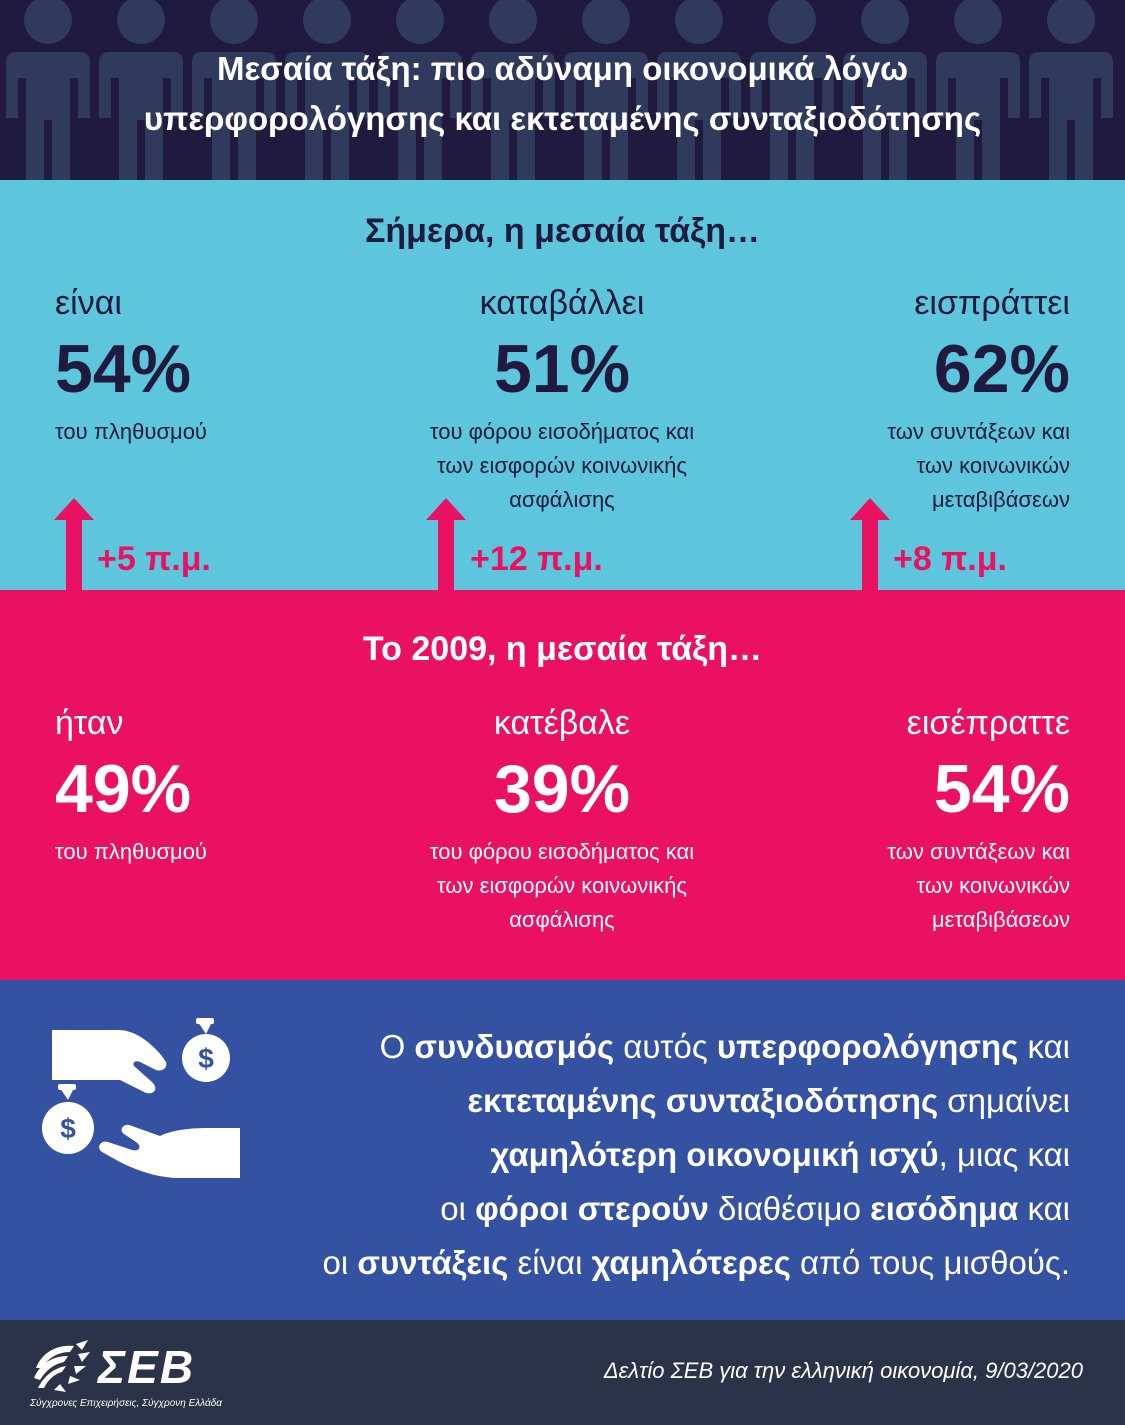 This screenshot has width=1125, height=1425. What do you see at coordinates (235, 366) in the screenshot?
I see `today-stat-population: είναι 54% του πληθυσμού` at bounding box center [235, 366].